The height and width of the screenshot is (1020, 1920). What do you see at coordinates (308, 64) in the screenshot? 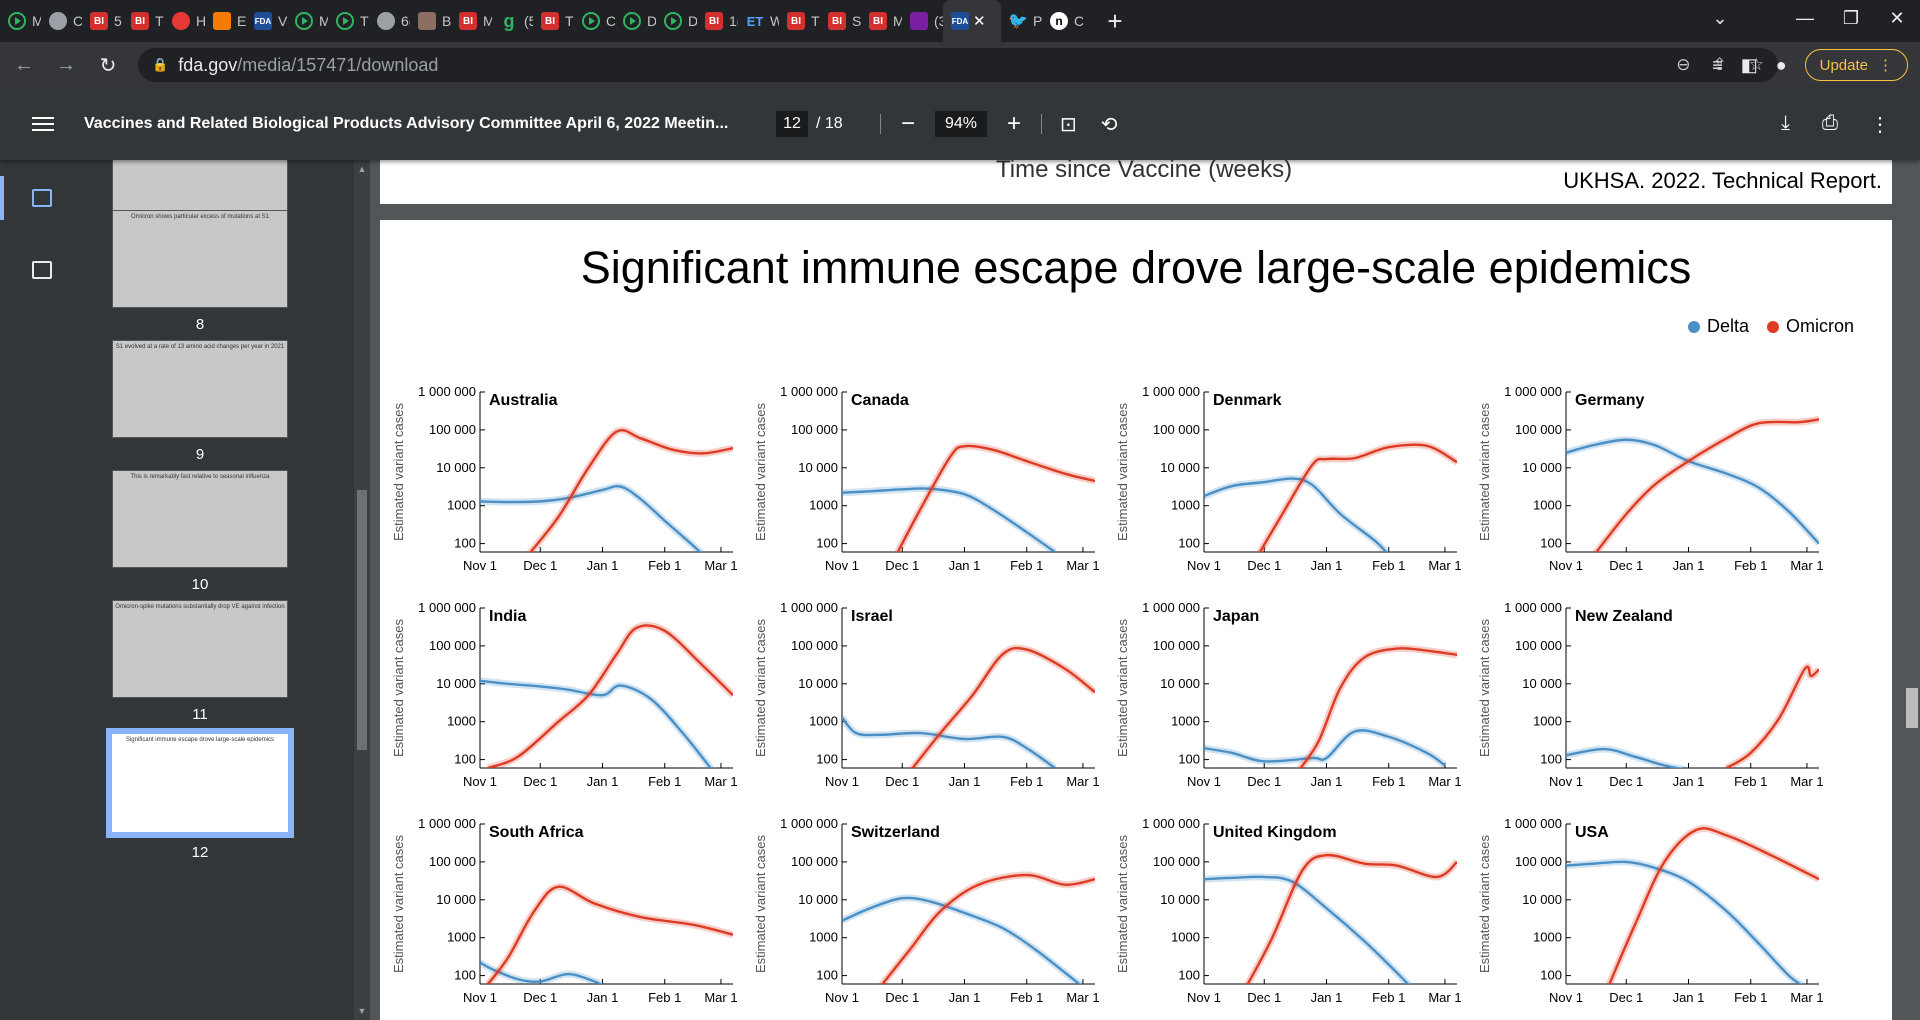
I see `url-text: fda.gov/media/157471/download` at bounding box center [308, 64].